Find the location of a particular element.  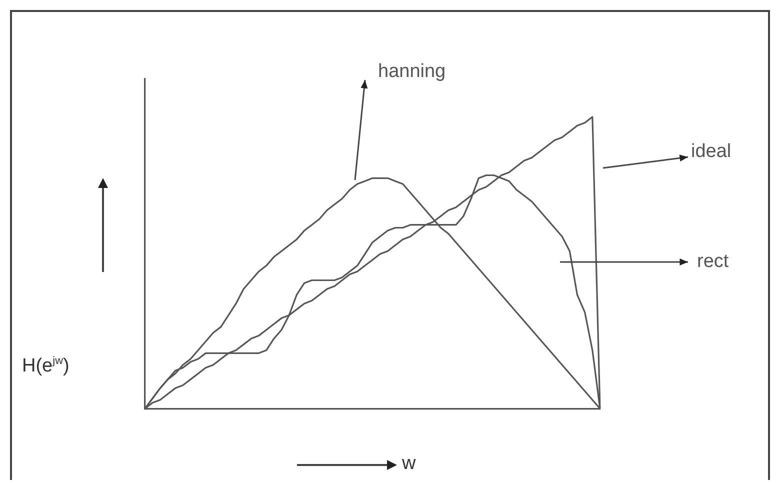

y-axis-title: H(e$^{jw}$) is located at coordinates (46, 366).